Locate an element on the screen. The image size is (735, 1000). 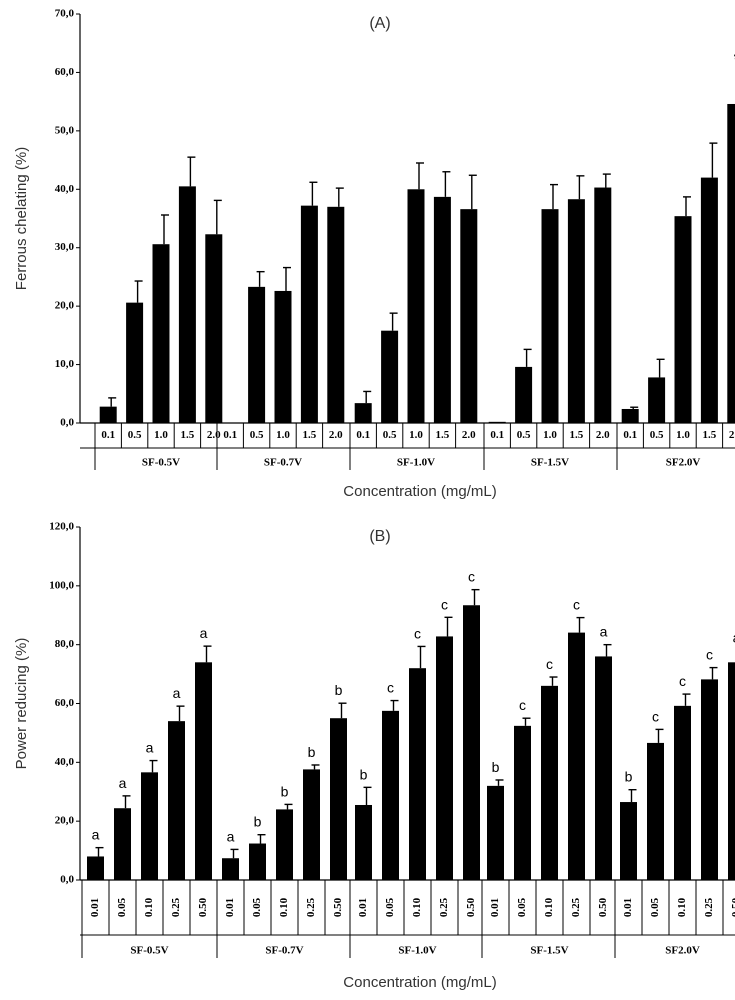
bar-a-SF2.0V-0.1 is located at coordinates (630, 415).